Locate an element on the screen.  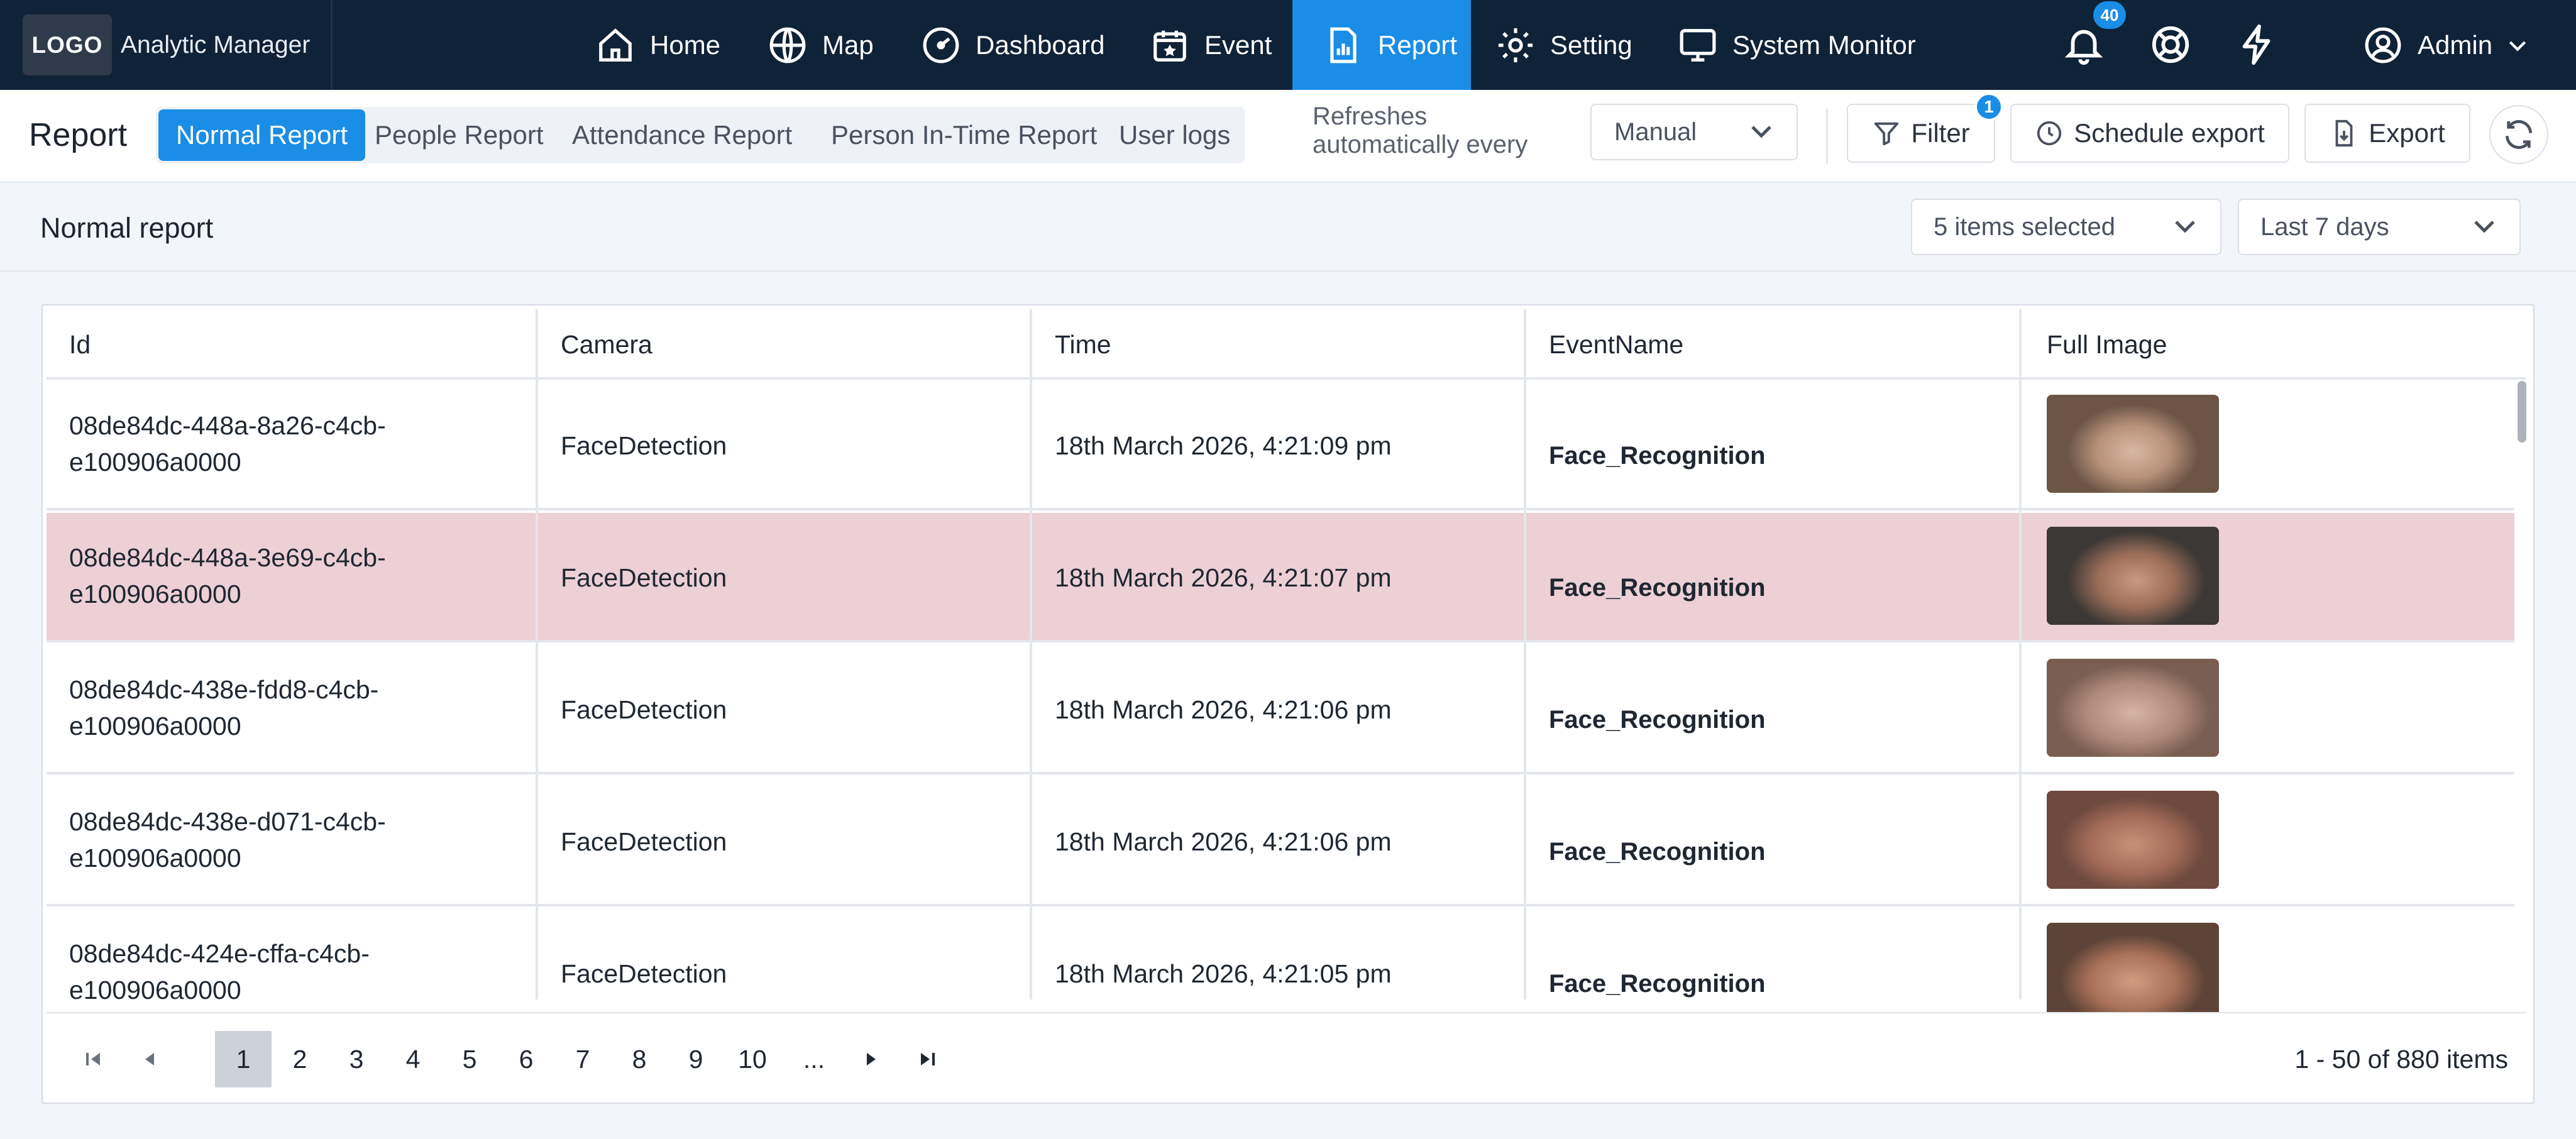
tab-normal-report: Normal Report is located at coordinates (262, 135).